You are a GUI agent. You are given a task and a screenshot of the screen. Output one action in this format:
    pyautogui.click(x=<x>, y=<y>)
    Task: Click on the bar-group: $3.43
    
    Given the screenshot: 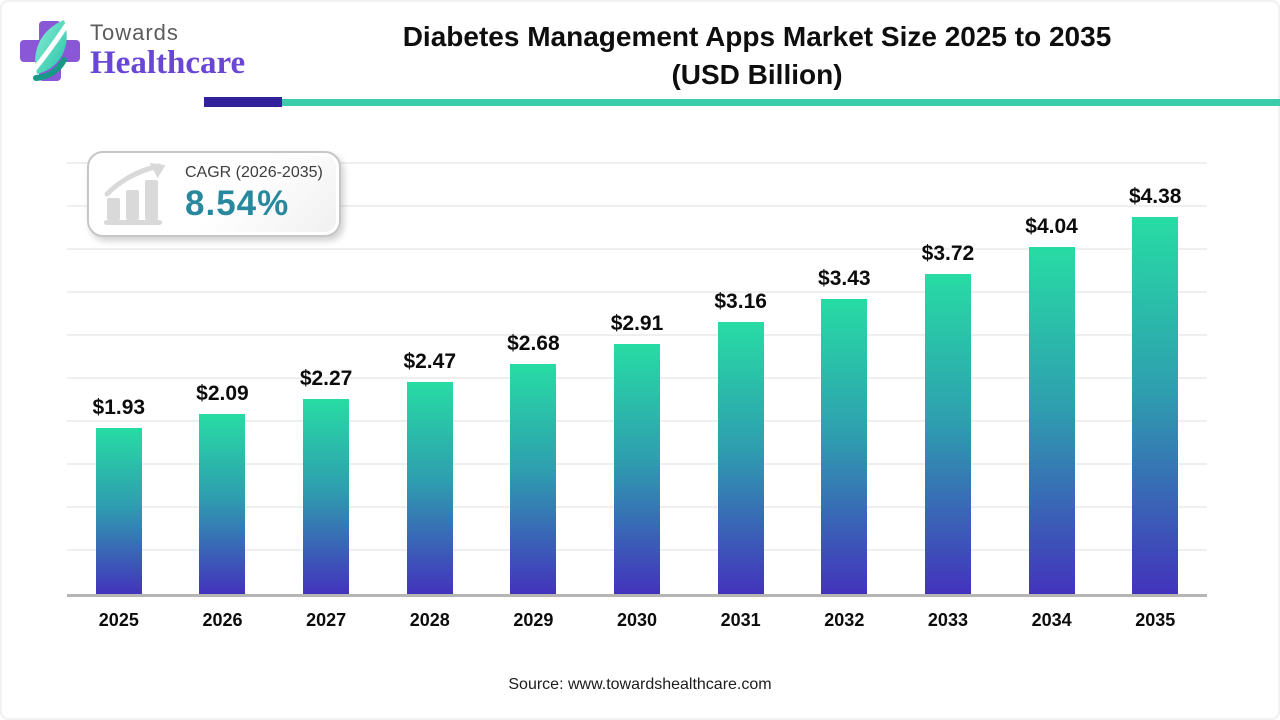 What is the action you would take?
    pyautogui.click(x=844, y=430)
    